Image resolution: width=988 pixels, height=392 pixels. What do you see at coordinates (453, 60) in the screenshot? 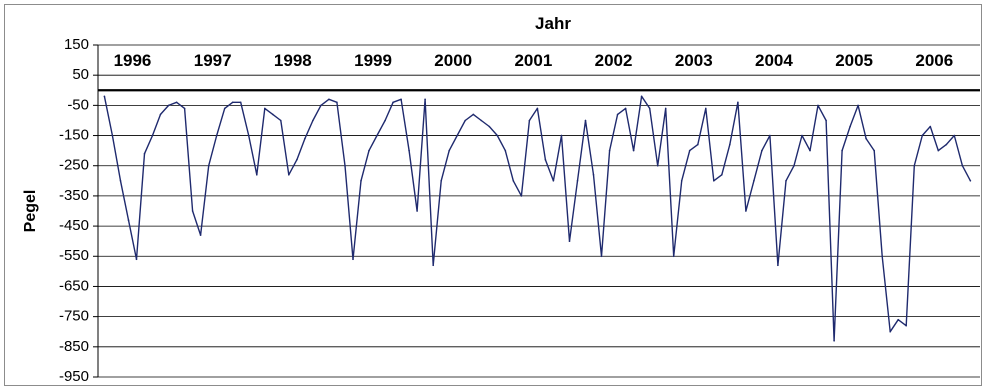
I see `x-year-label: 2000` at bounding box center [453, 60].